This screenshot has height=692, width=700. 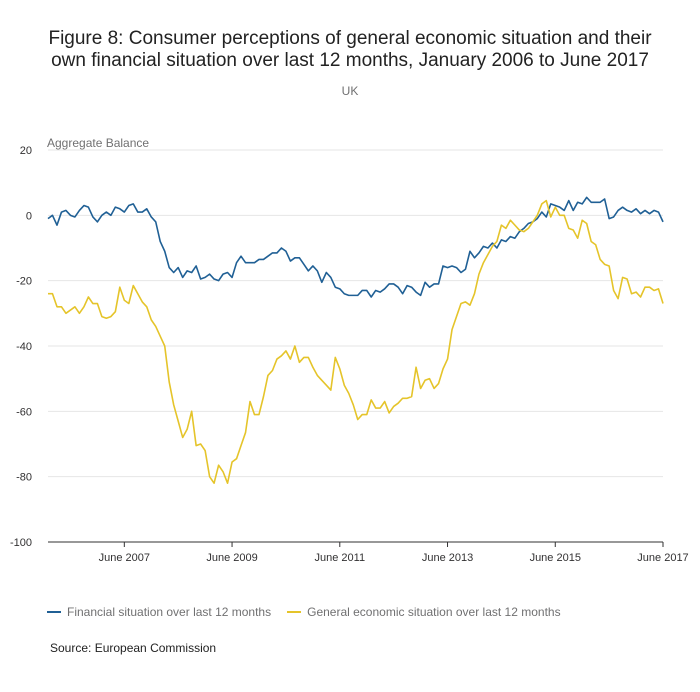 I want to click on x-tick-label: June 2009, so click(x=231, y=558).